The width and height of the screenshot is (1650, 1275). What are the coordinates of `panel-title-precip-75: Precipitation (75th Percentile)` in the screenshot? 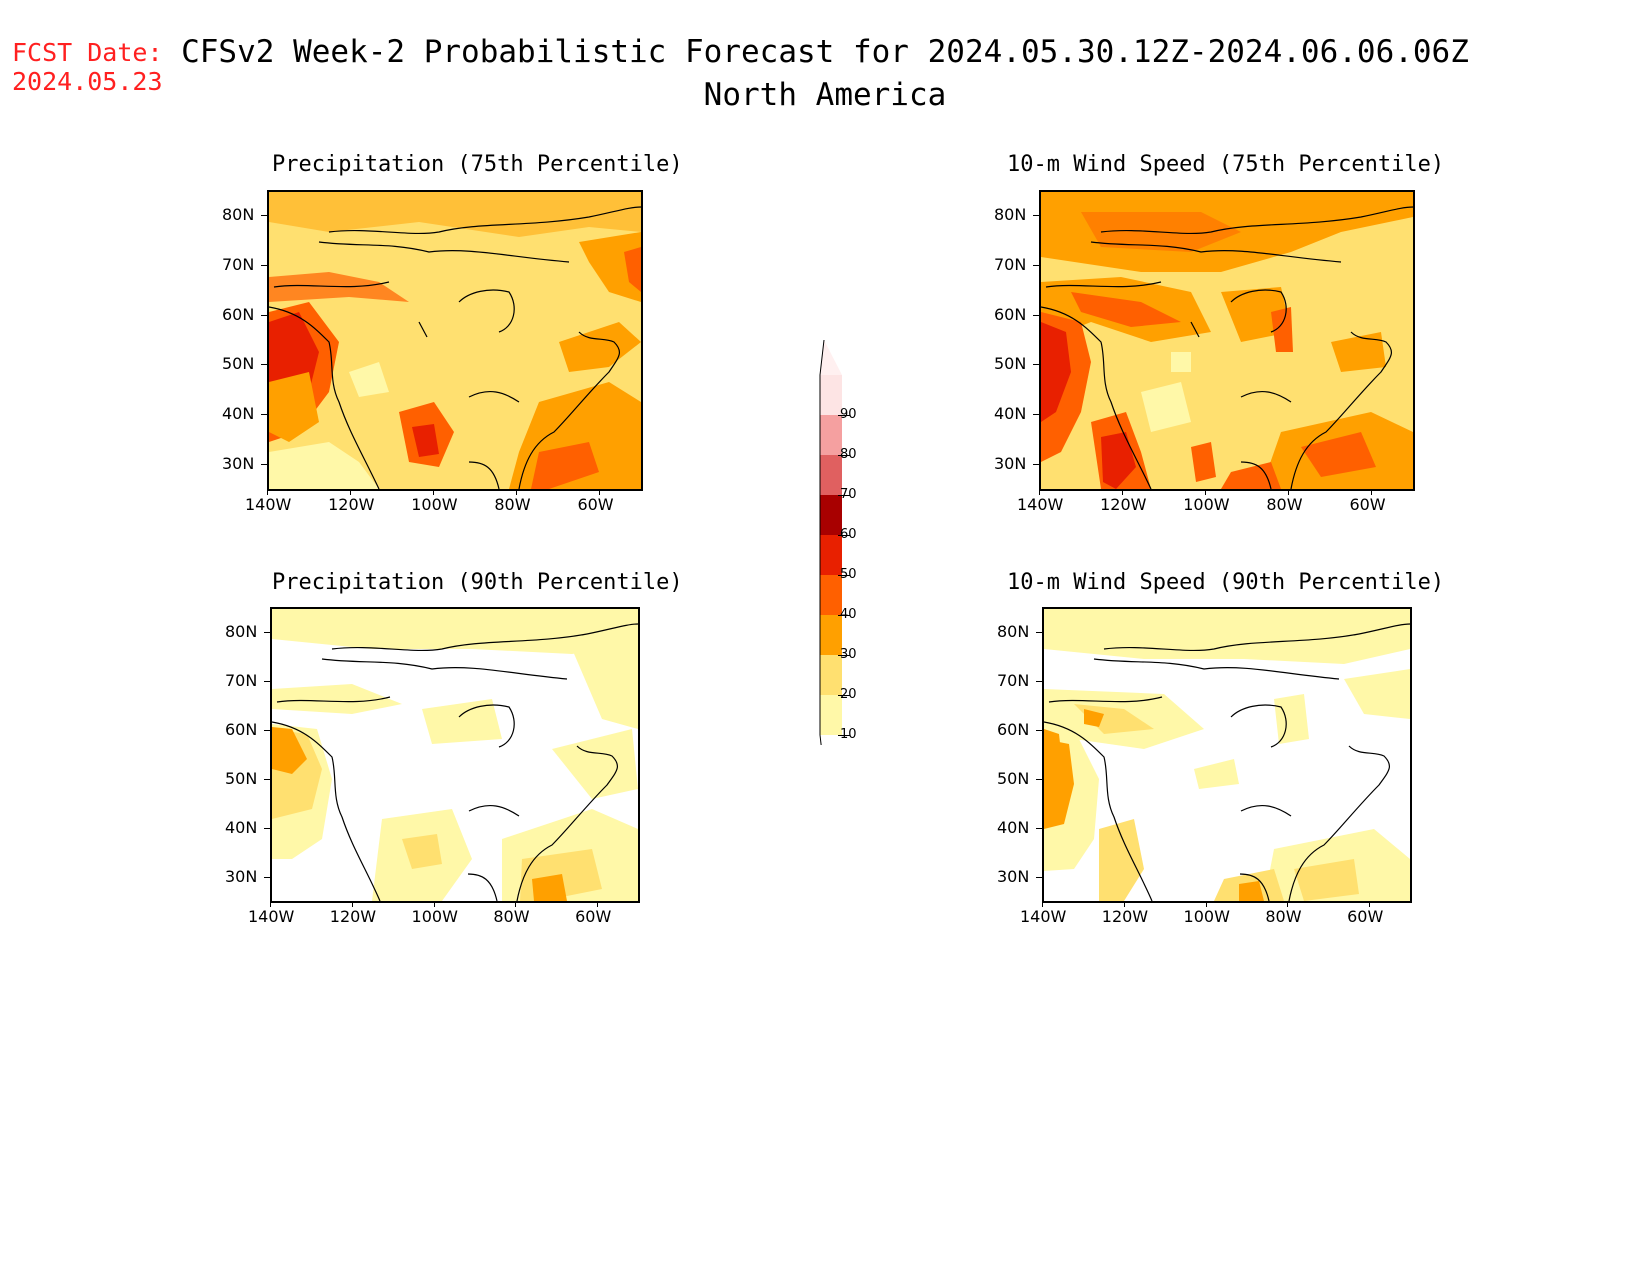 It's located at (477, 164).